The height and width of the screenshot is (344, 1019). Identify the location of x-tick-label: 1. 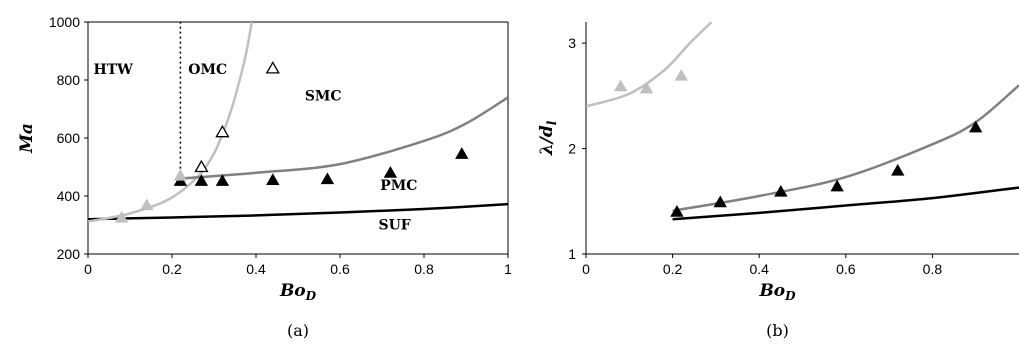
(508, 269).